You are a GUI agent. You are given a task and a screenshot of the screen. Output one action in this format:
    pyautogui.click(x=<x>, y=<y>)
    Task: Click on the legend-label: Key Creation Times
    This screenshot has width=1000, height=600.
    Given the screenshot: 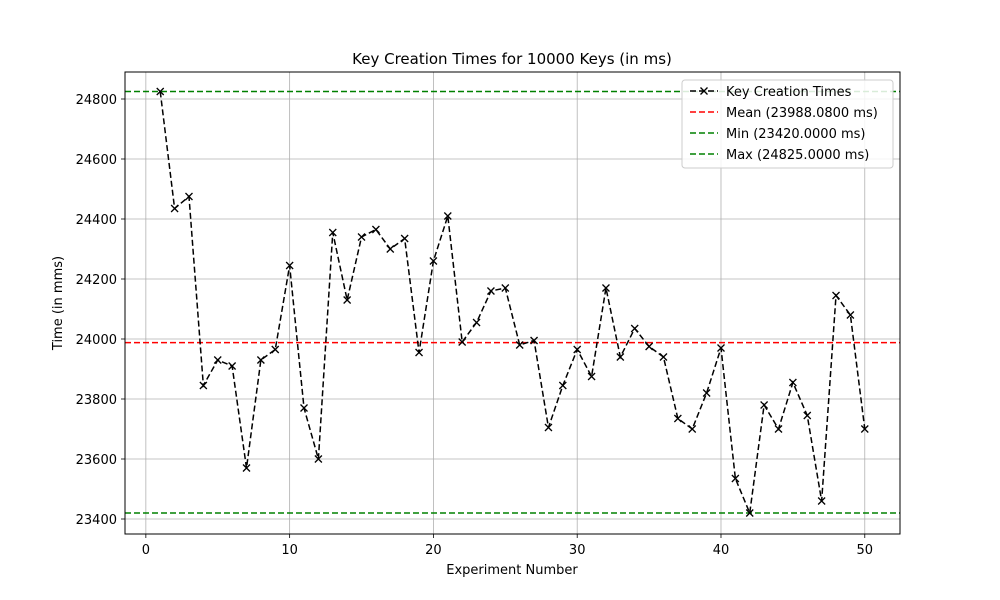 What is the action you would take?
    pyautogui.click(x=789, y=92)
    